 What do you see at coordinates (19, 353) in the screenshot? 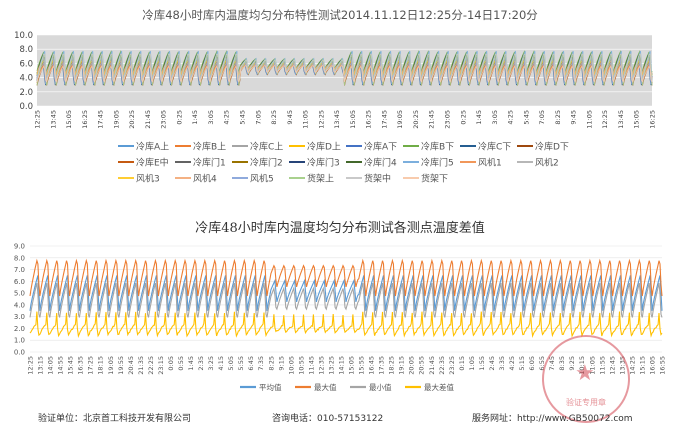
I see `chart2-ytick-label: 0.0` at bounding box center [19, 353].